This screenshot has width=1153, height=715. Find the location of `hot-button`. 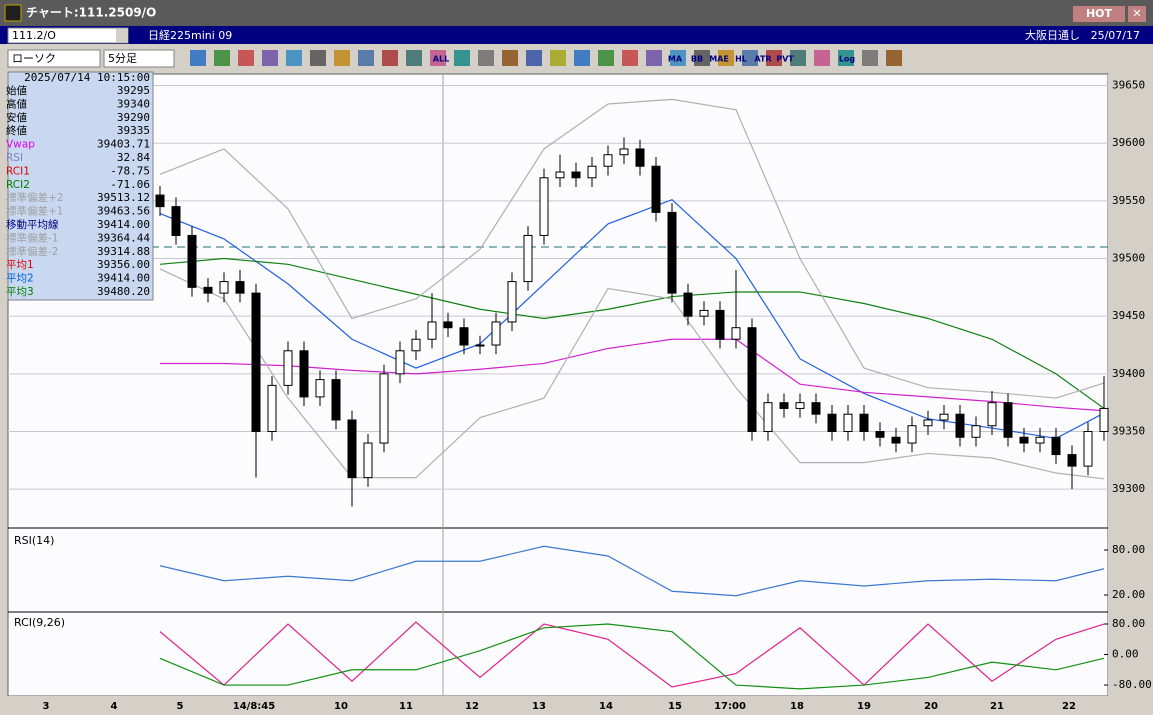

hot-button is located at coordinates (1099, 14).